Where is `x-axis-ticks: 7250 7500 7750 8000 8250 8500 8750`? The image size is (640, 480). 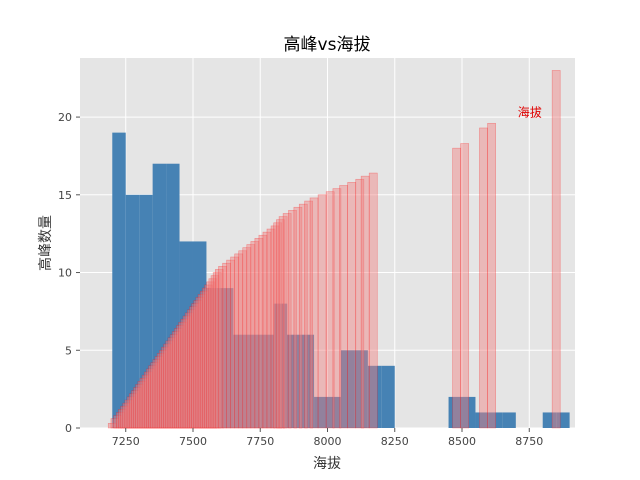 x-axis-ticks: 7250 7500 7750 8000 8250 8500 8750 is located at coordinates (327, 438).